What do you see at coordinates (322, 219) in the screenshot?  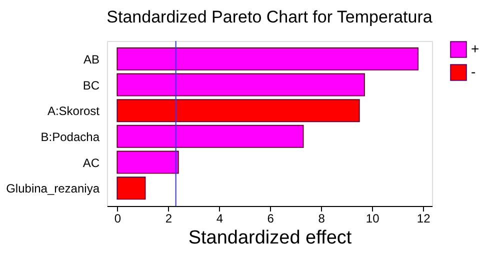 I see `x-tick-label: 8` at bounding box center [322, 219].